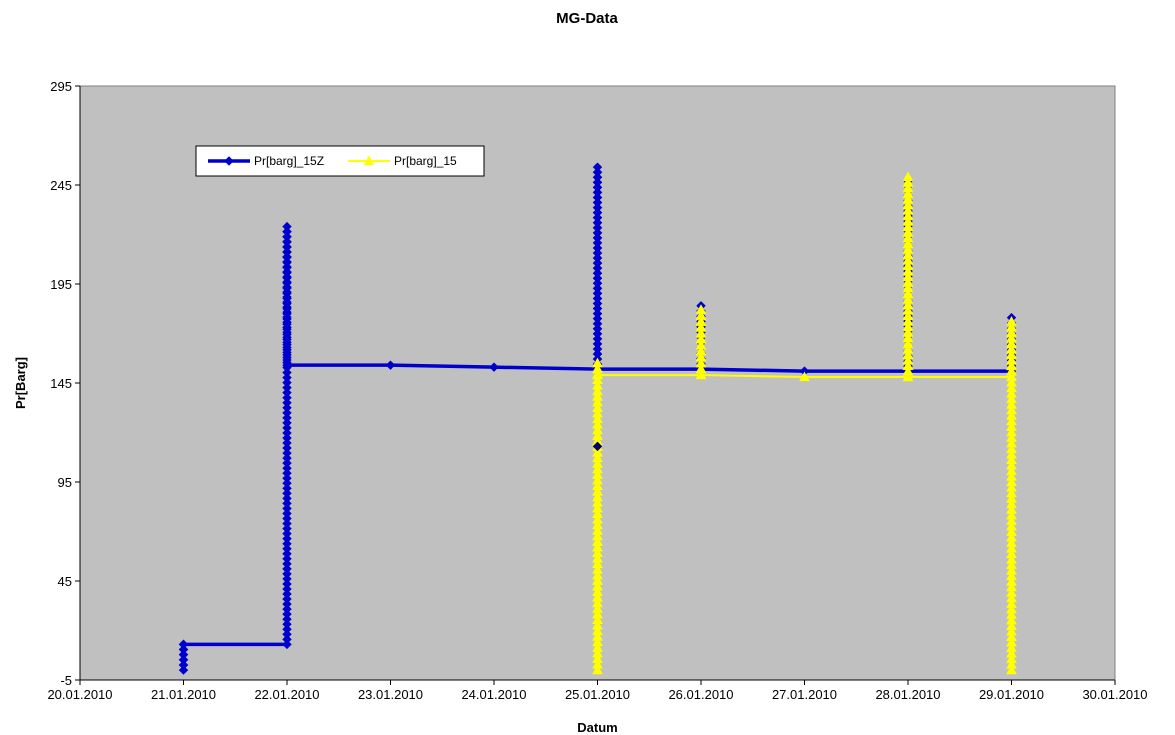  What do you see at coordinates (425, 161) in the screenshot?
I see `legend-label-2: Pr[barg]_15` at bounding box center [425, 161].